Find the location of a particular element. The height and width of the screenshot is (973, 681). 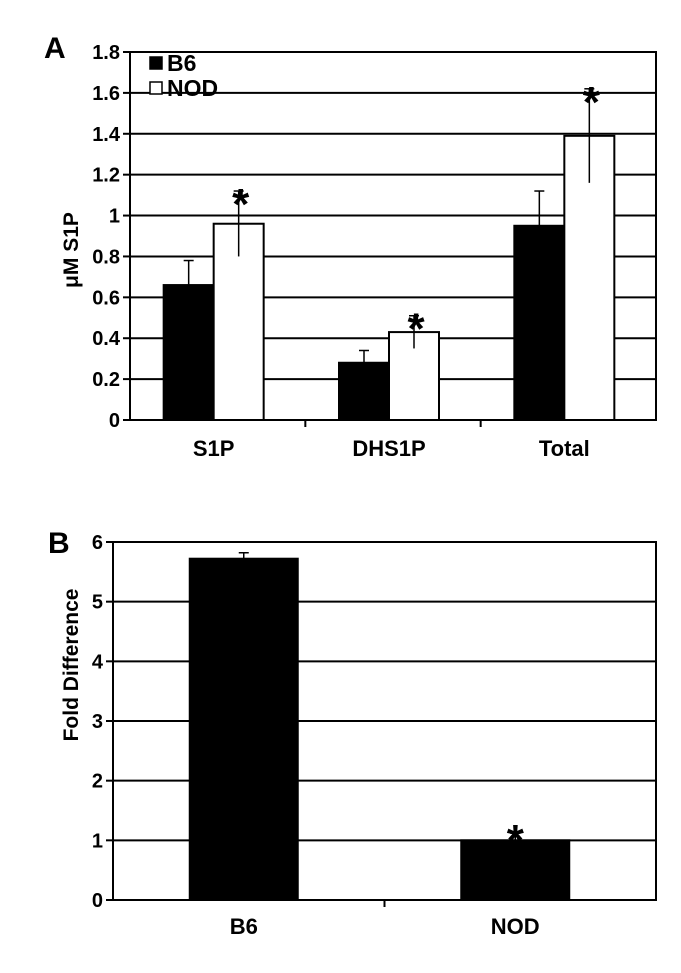

panel-a-y-tick-label: 1 is located at coordinates (114, 217).